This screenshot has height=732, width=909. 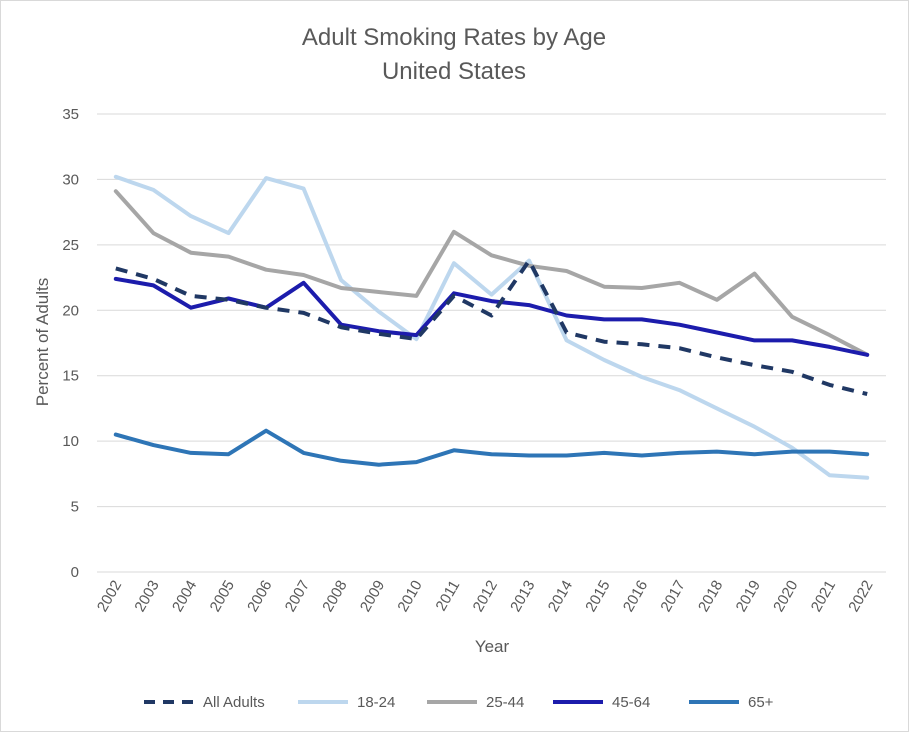 I want to click on legend-label: 18-24, so click(x=376, y=702).